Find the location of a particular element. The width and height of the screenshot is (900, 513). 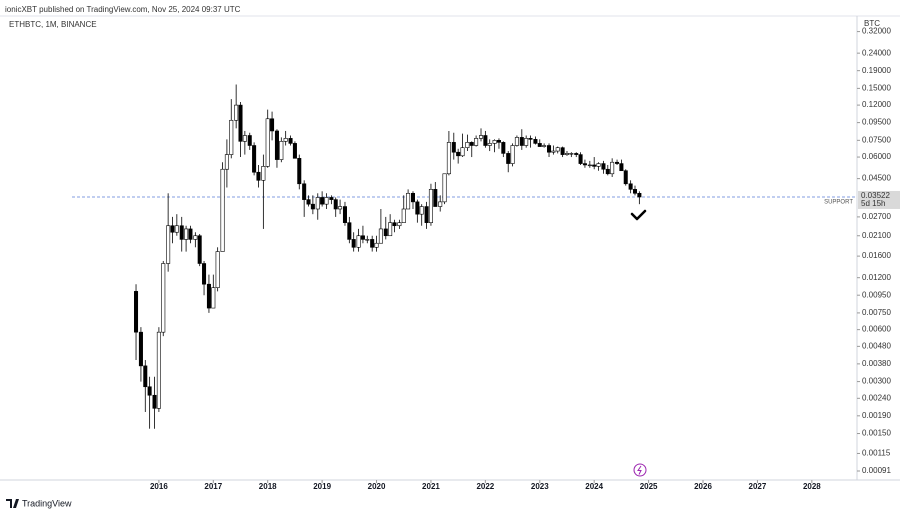

event-bolt is located at coordinates (639, 470).